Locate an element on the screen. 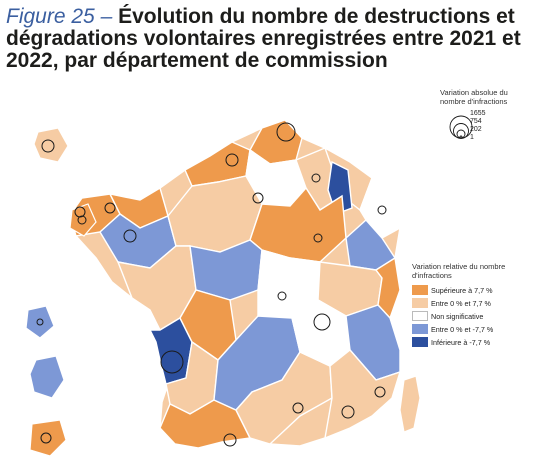 The image size is (534, 462). overseas-guadeloupe is located at coordinates (51, 145).